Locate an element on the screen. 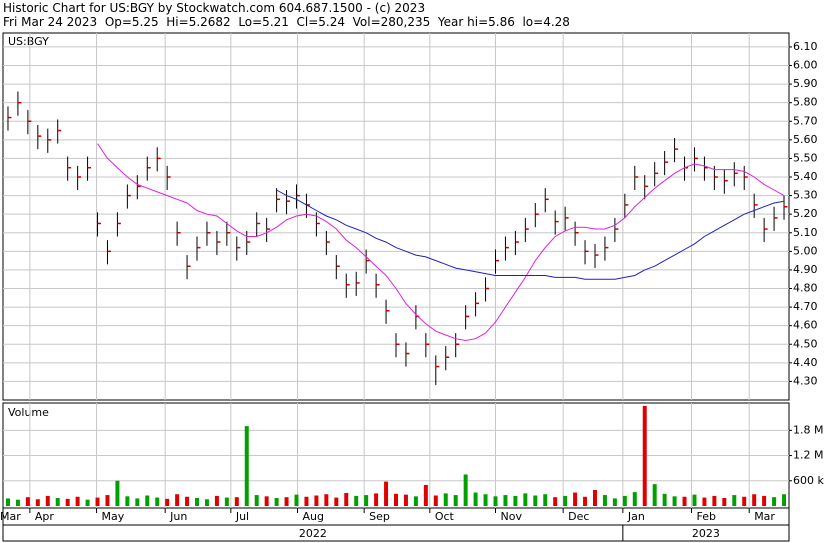 The width and height of the screenshot is (830, 543). moving-average is located at coordinates (530, 234).